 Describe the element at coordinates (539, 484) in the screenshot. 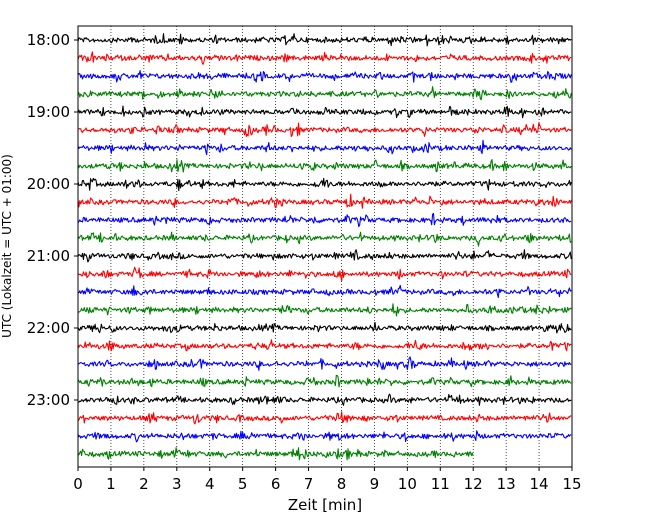

I see `x-tick-label: 14` at that location.